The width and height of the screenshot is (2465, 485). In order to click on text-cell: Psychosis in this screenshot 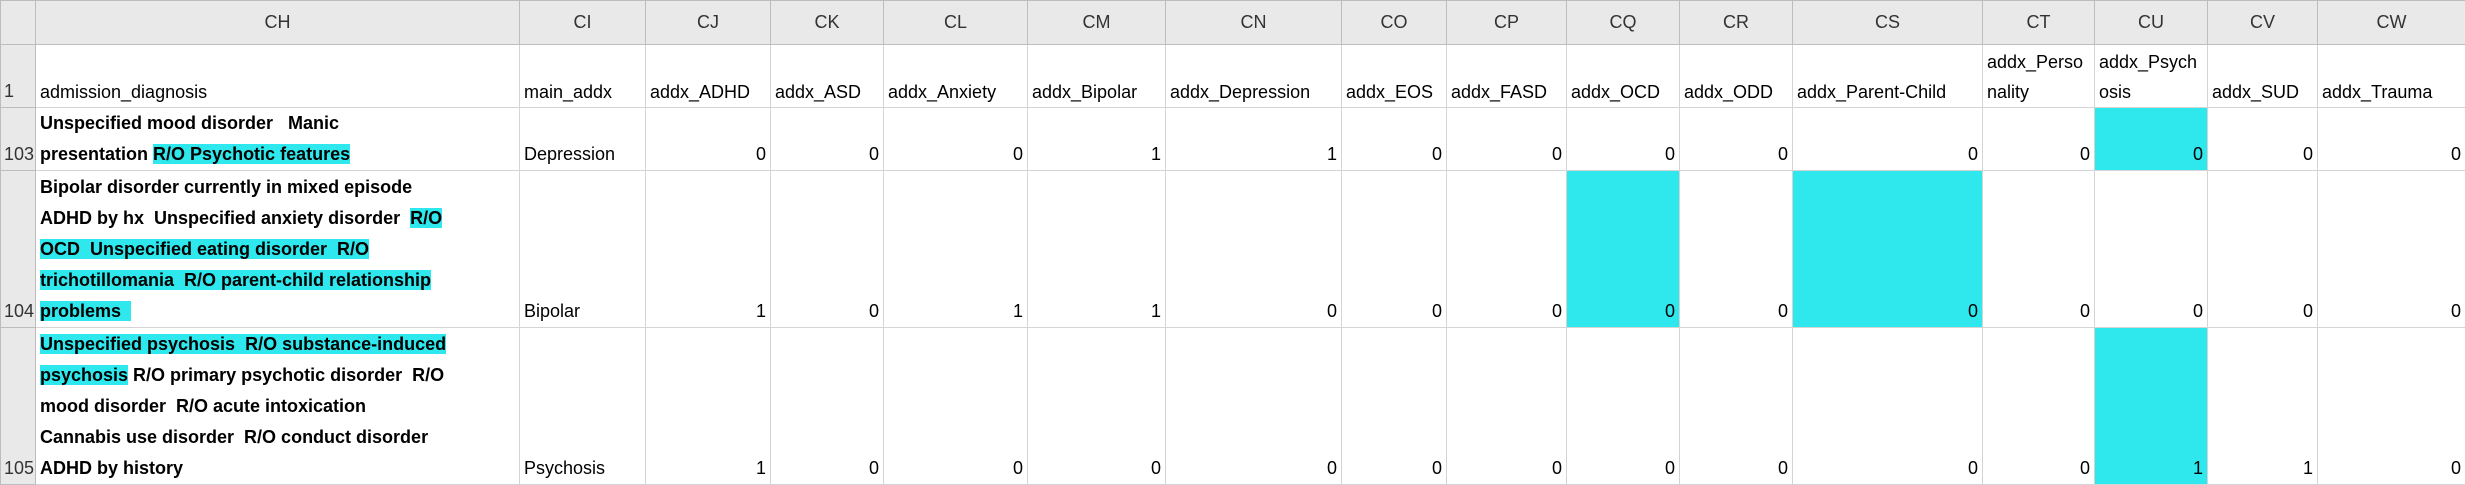, I will do `click(583, 406)`.